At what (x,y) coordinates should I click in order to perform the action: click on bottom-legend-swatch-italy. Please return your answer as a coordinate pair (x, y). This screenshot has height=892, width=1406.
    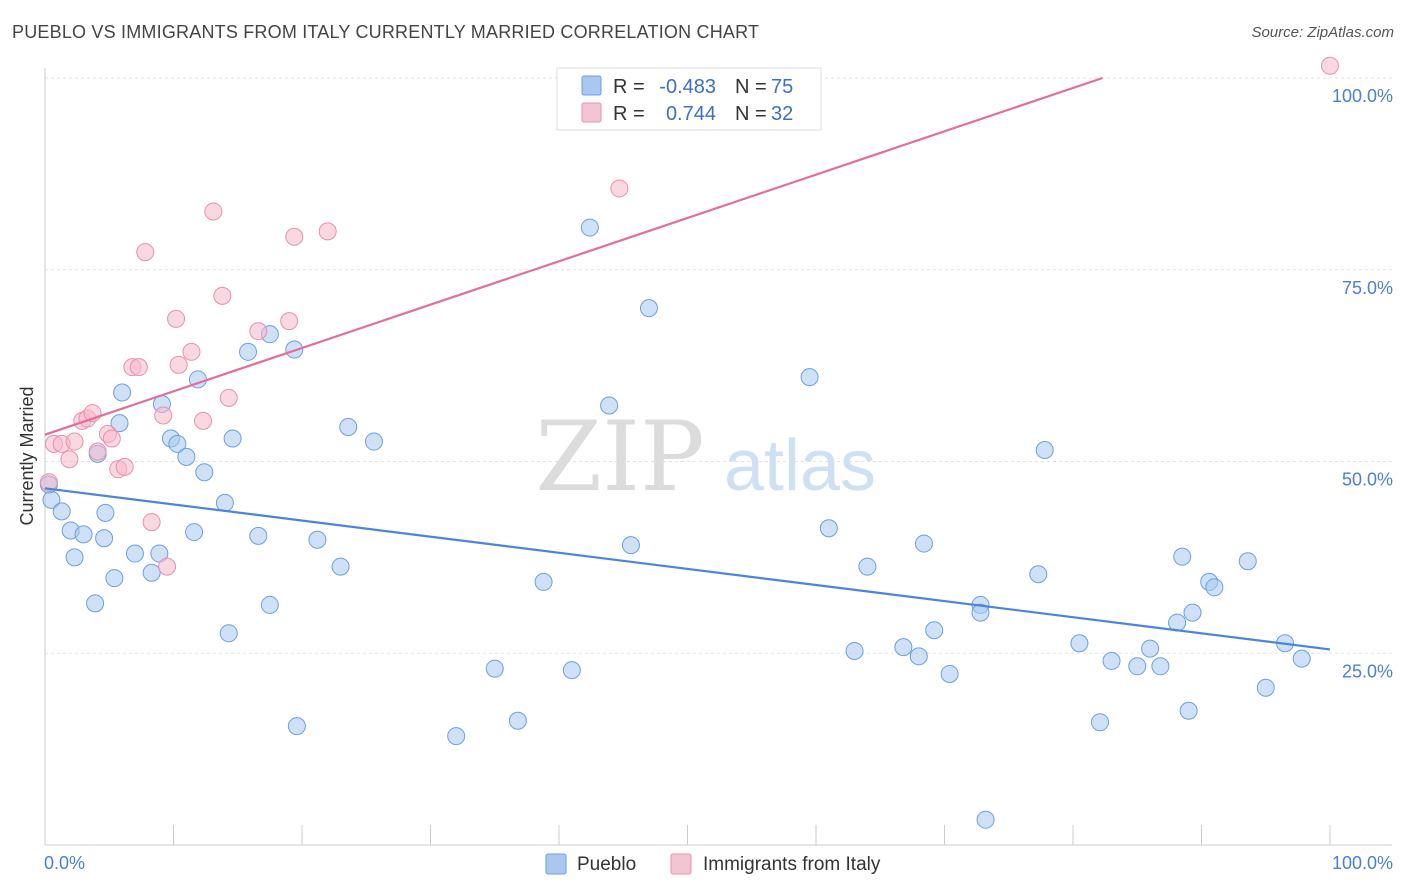
    Looking at the image, I should click on (681, 864).